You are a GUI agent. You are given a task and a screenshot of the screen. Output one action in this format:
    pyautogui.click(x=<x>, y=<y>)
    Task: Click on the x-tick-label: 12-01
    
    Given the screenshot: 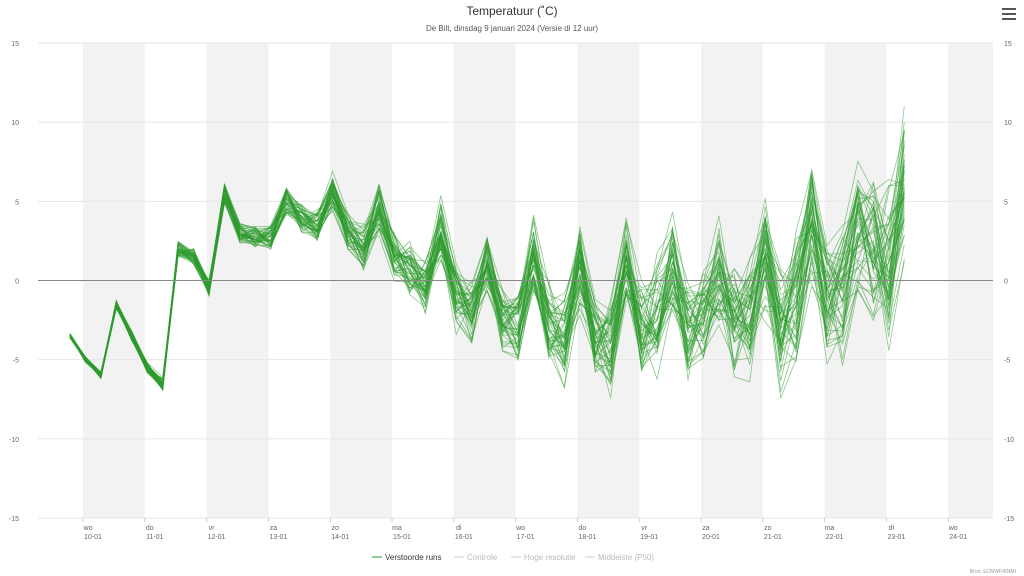 What is the action you would take?
    pyautogui.click(x=217, y=537)
    